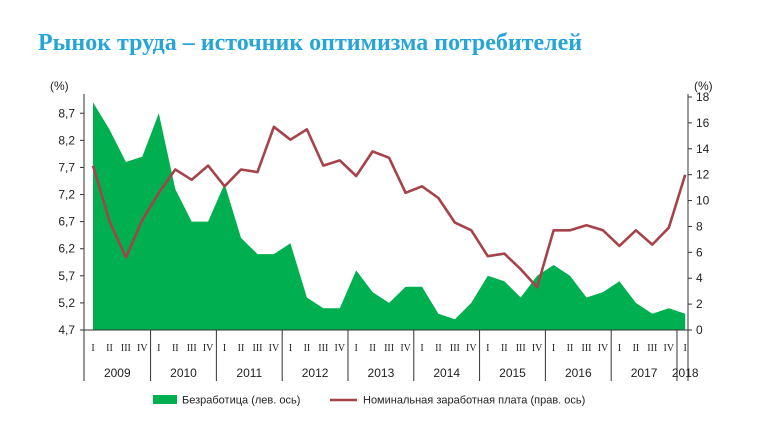  I want to click on year-label: 2011, so click(249, 373).